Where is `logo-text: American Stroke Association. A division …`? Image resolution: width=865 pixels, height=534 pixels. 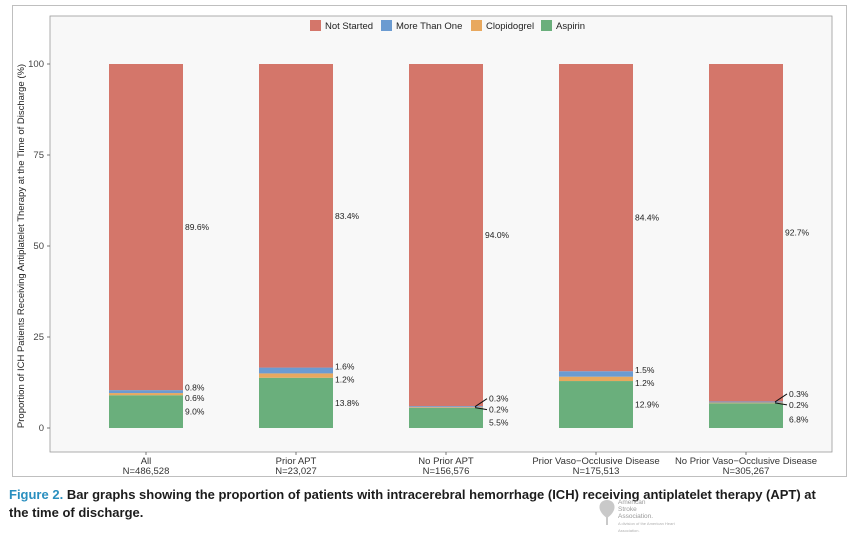
logo-text: American Stroke Association. A division … is located at coordinates (653, 516).